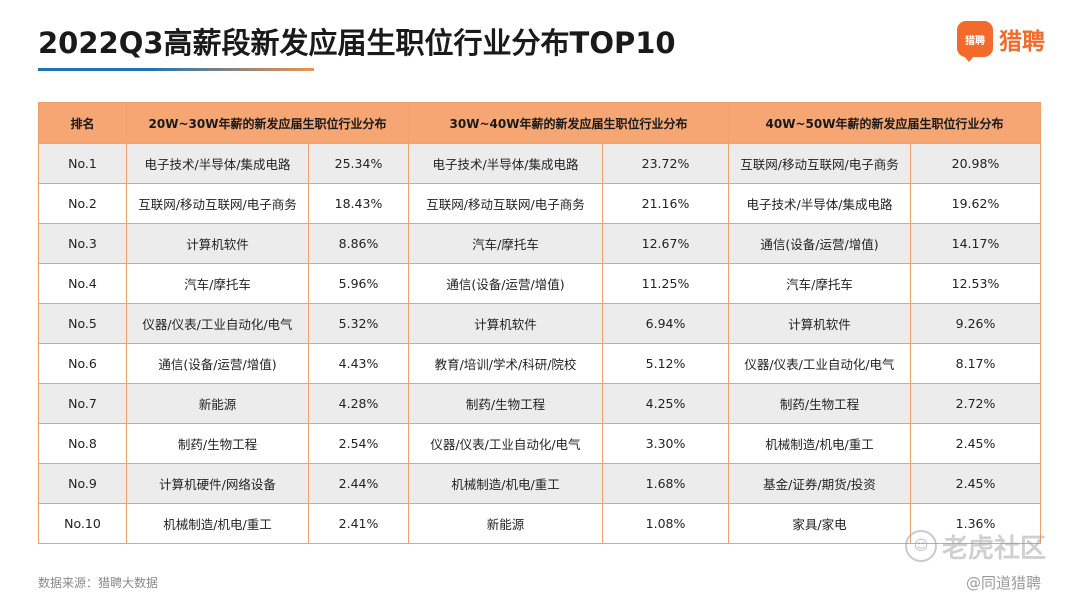 Image resolution: width=1080 pixels, height=608 pixels. I want to click on rank-cell: No.8, so click(82, 443).